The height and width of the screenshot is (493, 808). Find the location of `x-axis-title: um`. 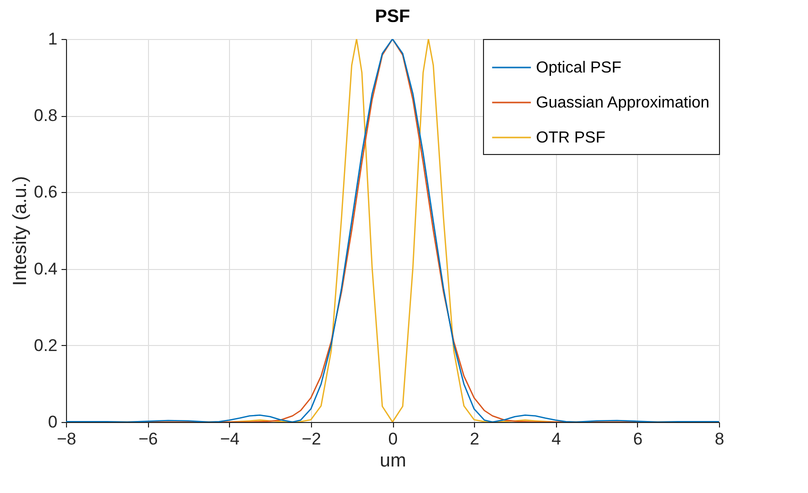

x-axis-title: um is located at coordinates (393, 461).